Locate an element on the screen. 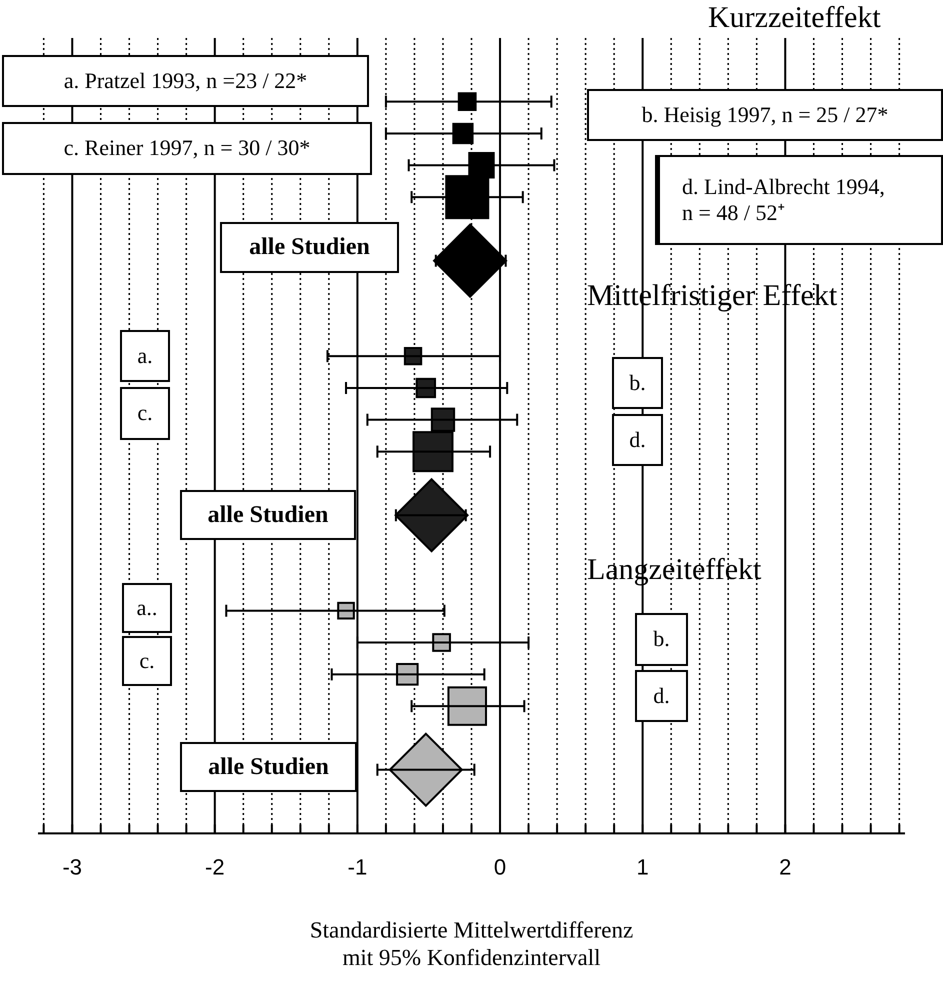 The image size is (943, 987). label-box: a. is located at coordinates (145, 356).